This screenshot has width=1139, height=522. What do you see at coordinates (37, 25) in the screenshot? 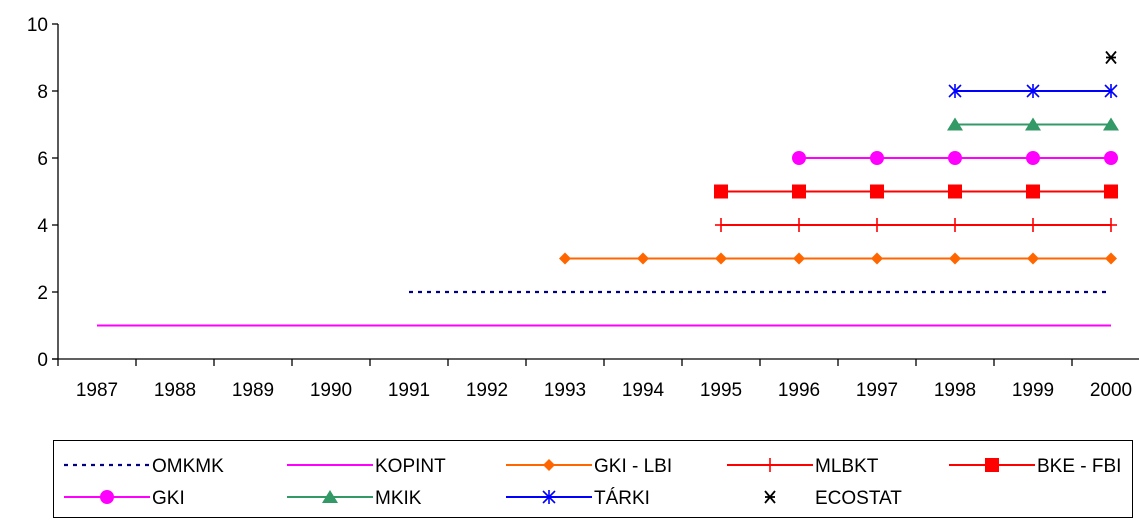
I see `y-tick-label: 10` at bounding box center [37, 25].